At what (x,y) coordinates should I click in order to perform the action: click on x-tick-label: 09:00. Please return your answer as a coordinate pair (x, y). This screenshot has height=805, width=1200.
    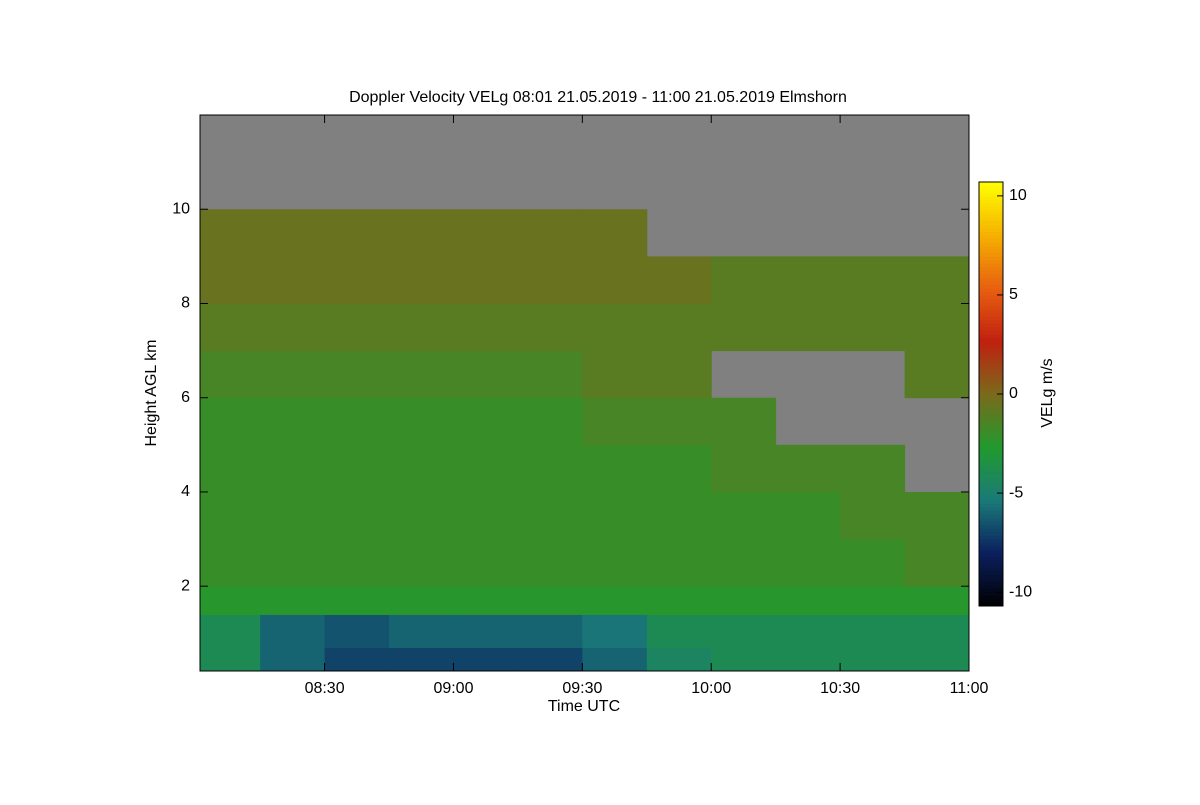
    Looking at the image, I should click on (453, 688).